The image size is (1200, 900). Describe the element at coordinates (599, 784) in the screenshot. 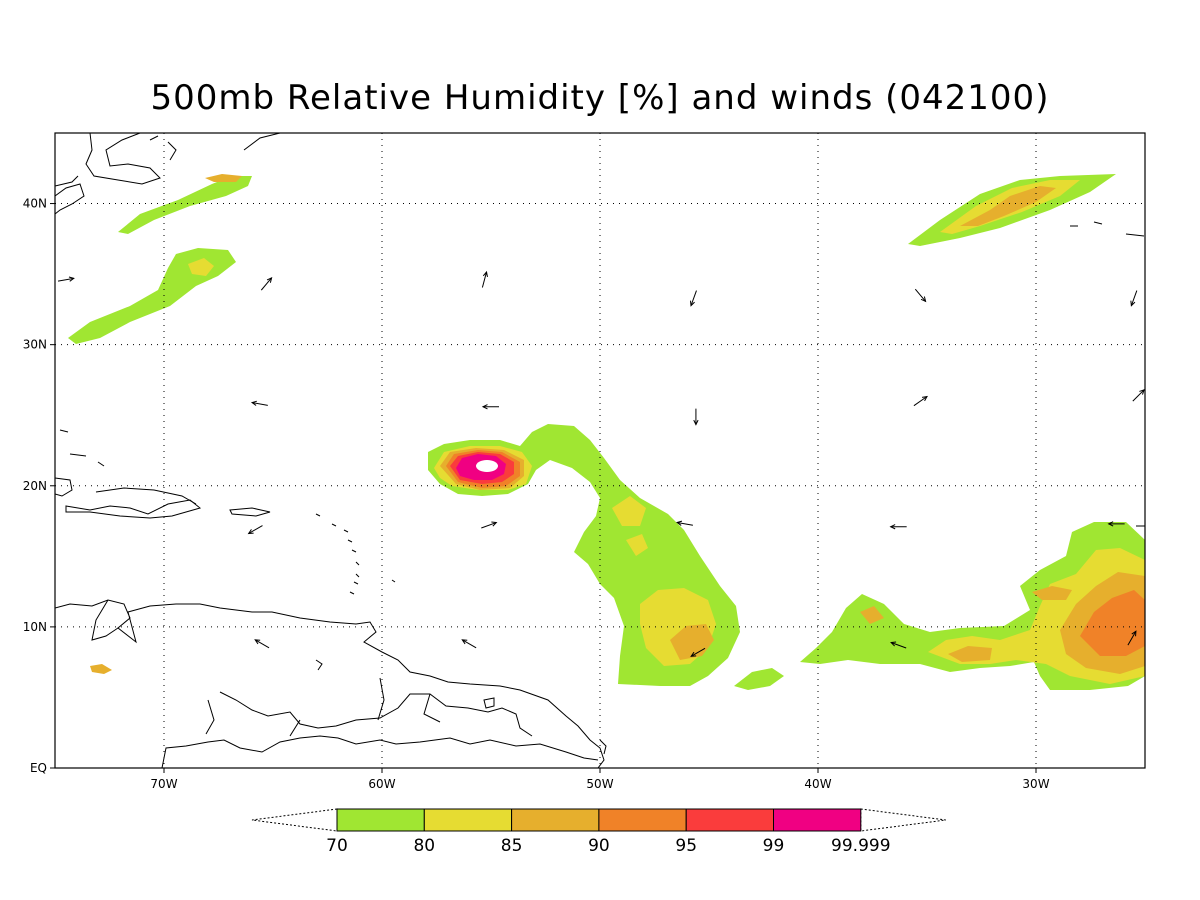

I see `lon-tick-label: 50W` at that location.